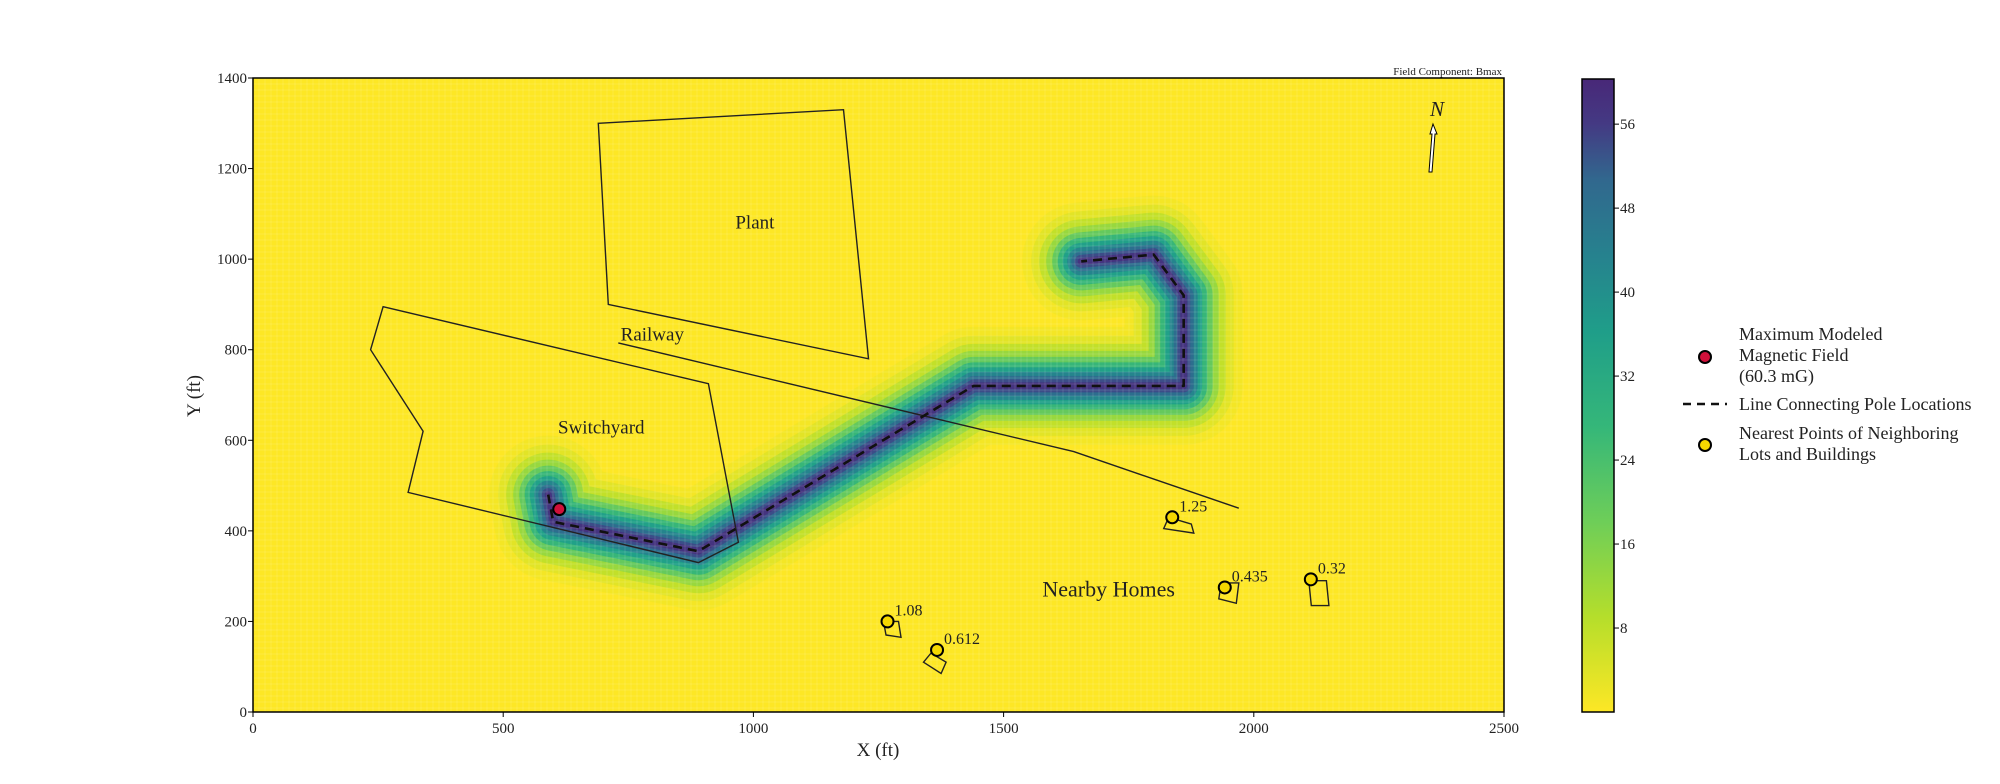 The width and height of the screenshot is (2000, 784). I want to click on colorbar-tick-label-5: 48, so click(1627, 209).